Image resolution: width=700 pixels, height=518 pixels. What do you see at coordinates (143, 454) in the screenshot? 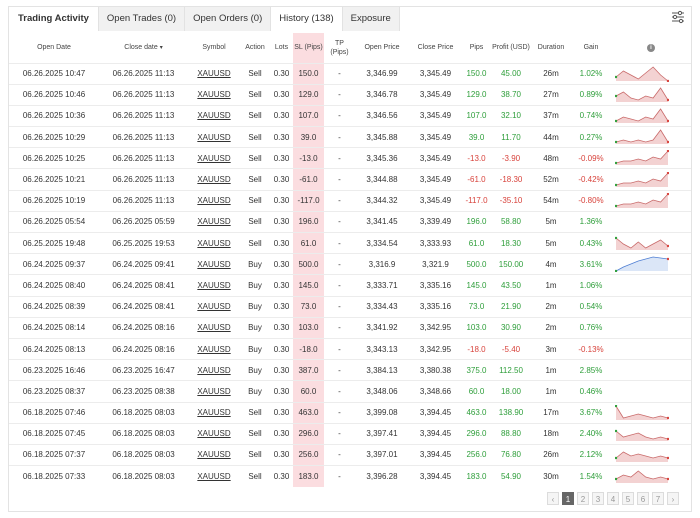
I see `close-date-cell: 06.18.2025 08:03` at bounding box center [143, 454].